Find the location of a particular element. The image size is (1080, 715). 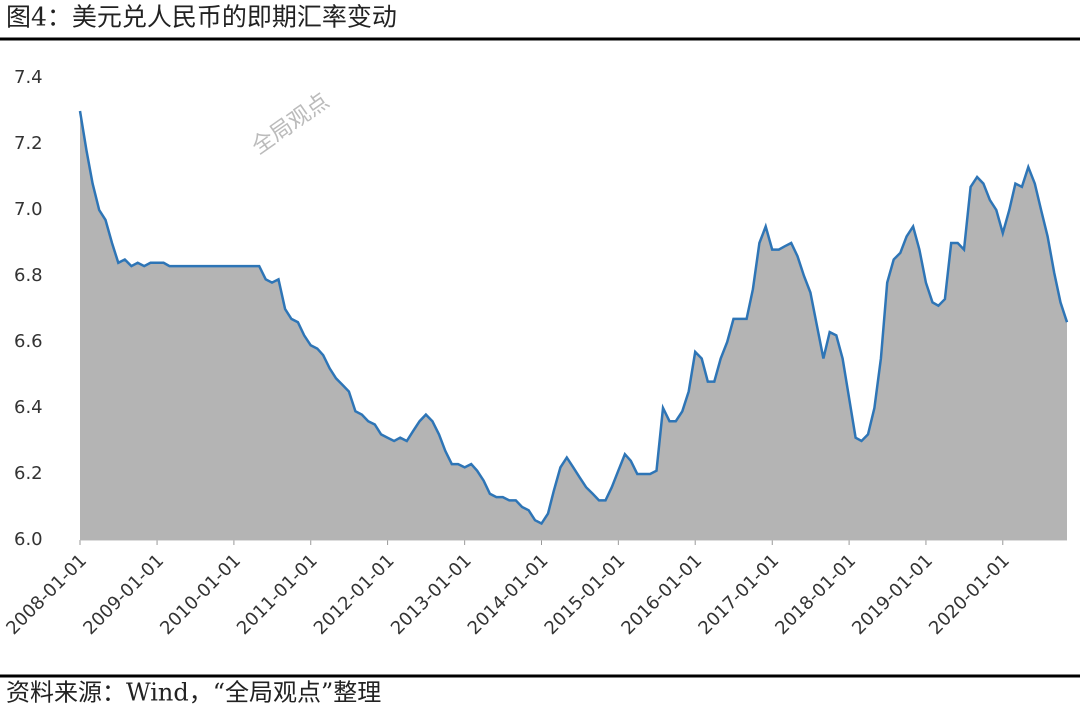

y-tick-label: 6.4 is located at coordinates (28, 407).